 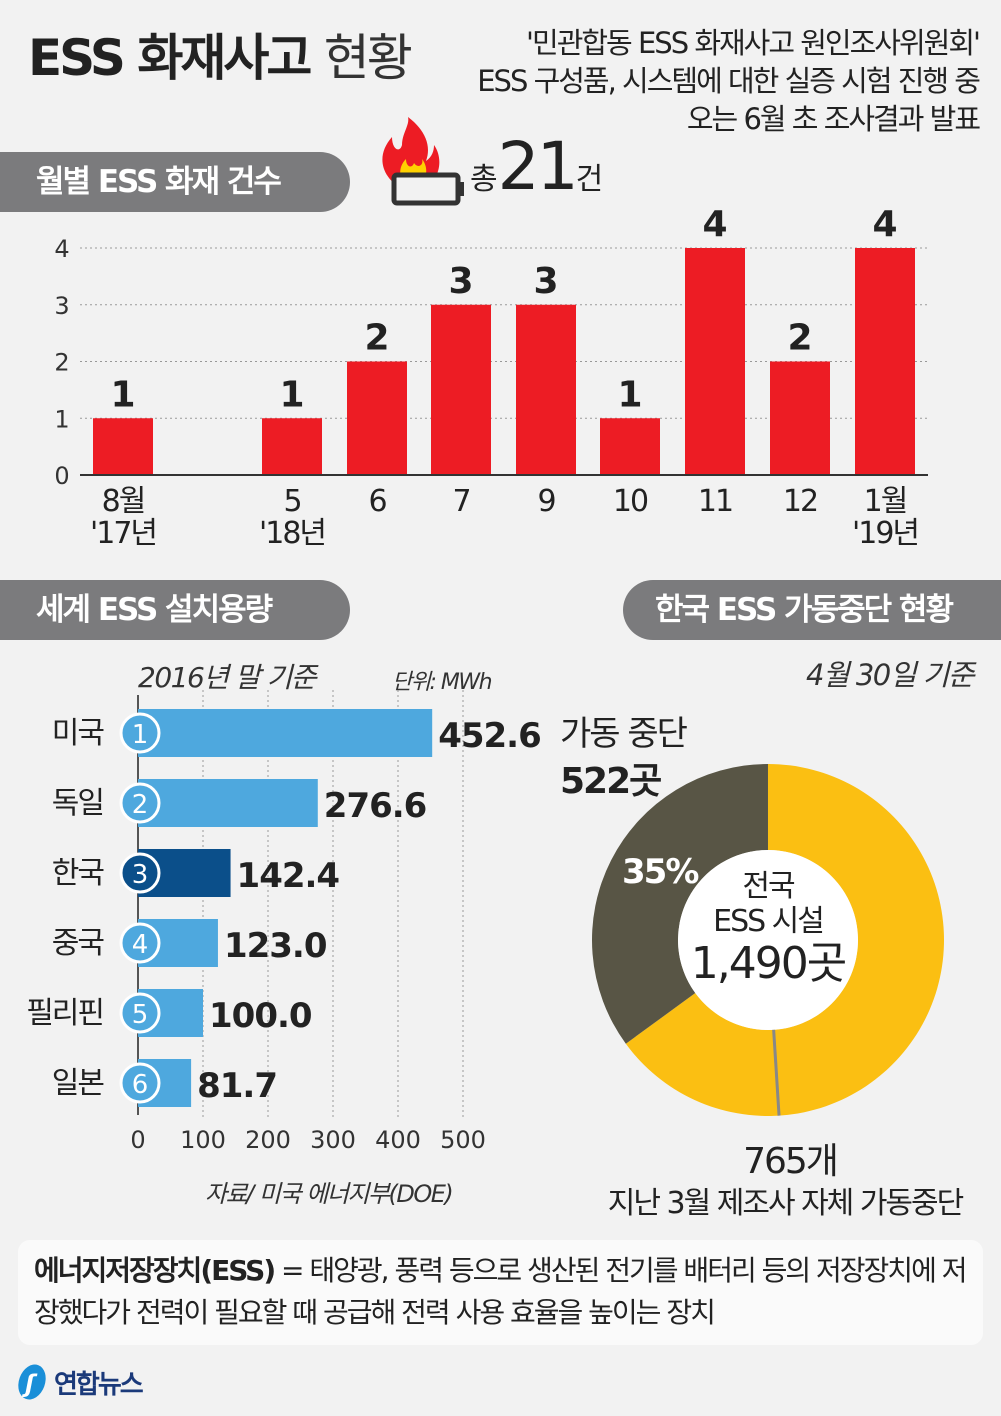 What do you see at coordinates (484, 179) in the screenshot?
I see `total-prefix: 총` at bounding box center [484, 179].